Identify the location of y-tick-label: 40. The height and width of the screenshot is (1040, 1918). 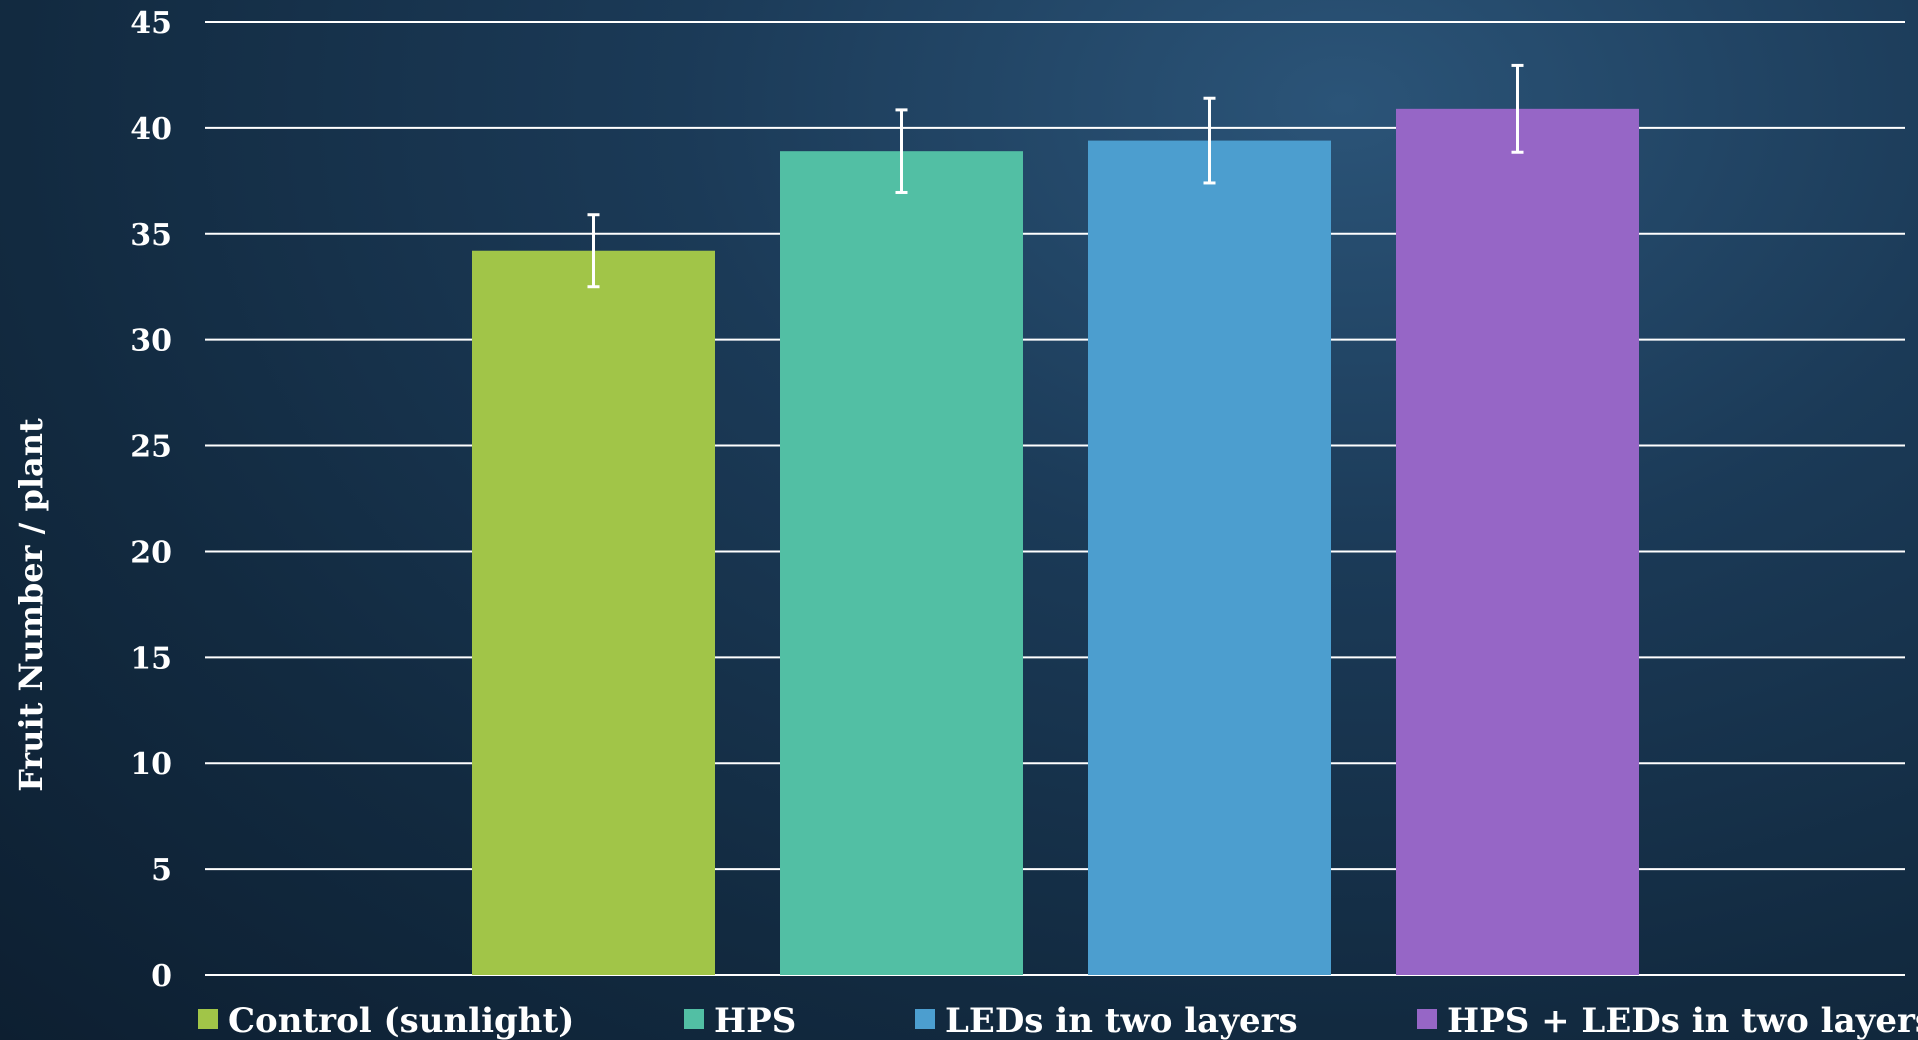
(151, 129).